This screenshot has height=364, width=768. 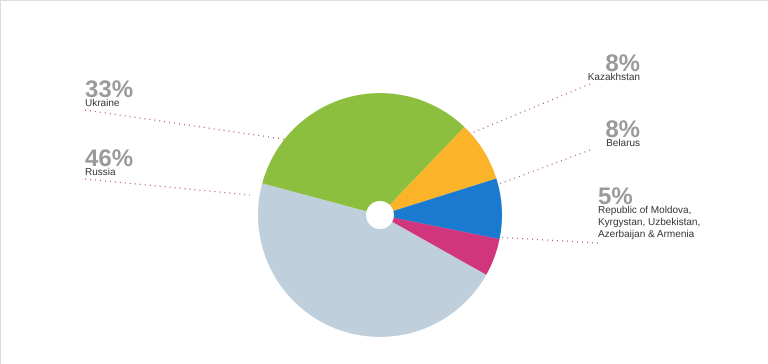 What do you see at coordinates (623, 143) in the screenshot?
I see `slice-label: Belarus` at bounding box center [623, 143].